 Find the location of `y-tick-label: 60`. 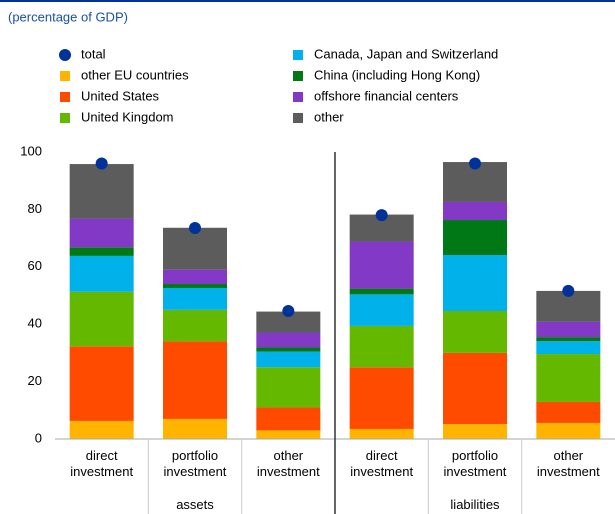

y-tick-label: 60 is located at coordinates (35, 265).